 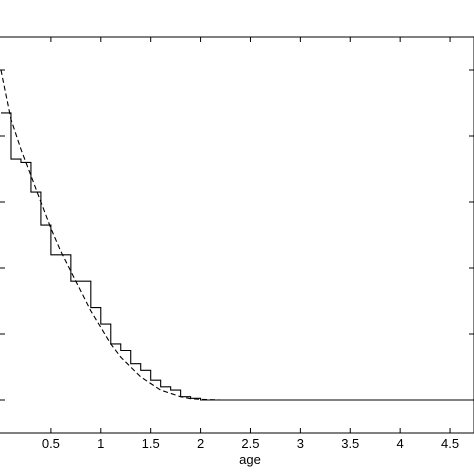 I want to click on x-tick-label-0: 0.5, so click(x=51, y=443).